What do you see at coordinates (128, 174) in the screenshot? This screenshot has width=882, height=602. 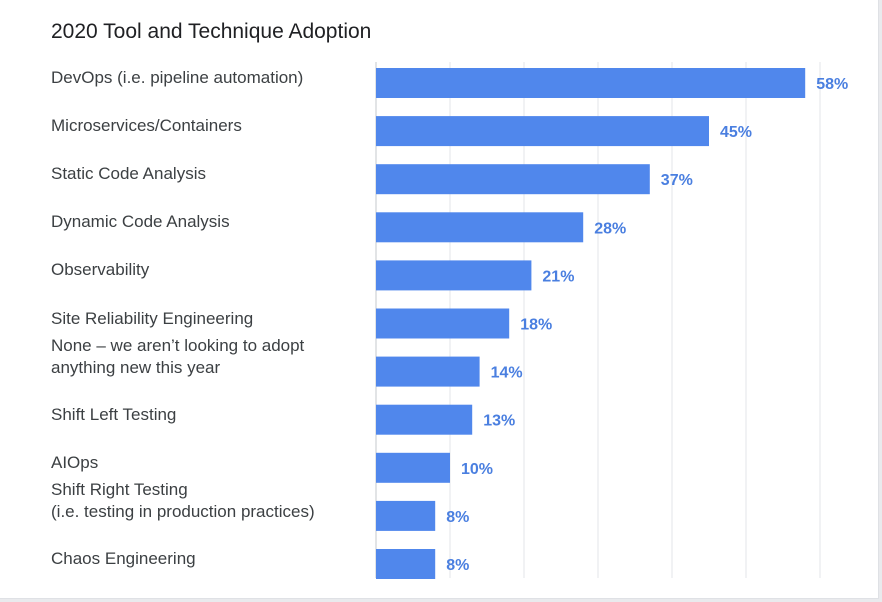 I see `category-label: Static Code Analysis` at bounding box center [128, 174].